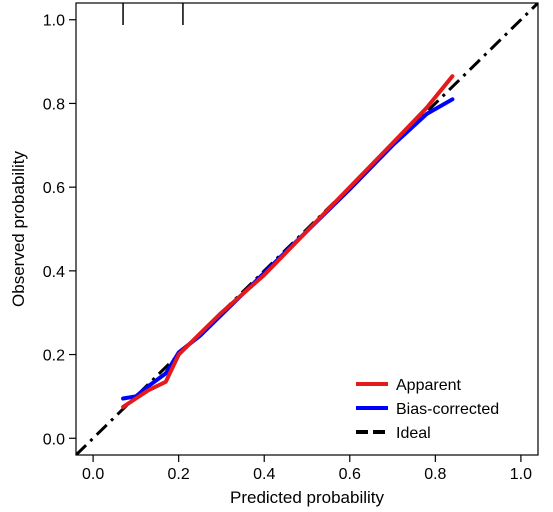  I want to click on x-axis-title: Predicted probability, so click(307, 497).